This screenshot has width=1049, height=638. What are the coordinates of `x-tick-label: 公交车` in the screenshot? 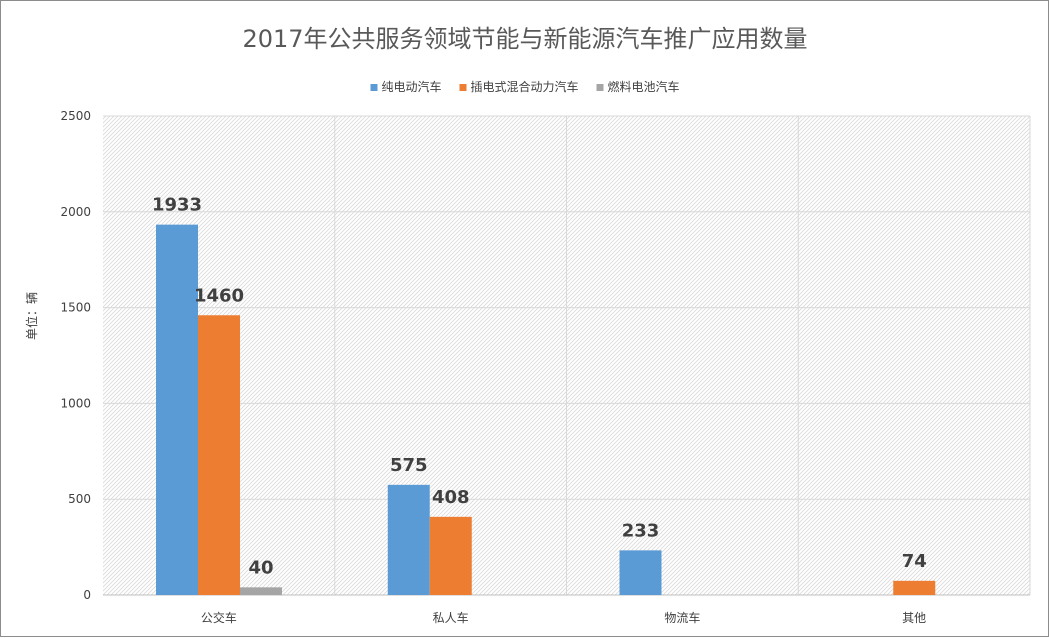 It's located at (219, 617).